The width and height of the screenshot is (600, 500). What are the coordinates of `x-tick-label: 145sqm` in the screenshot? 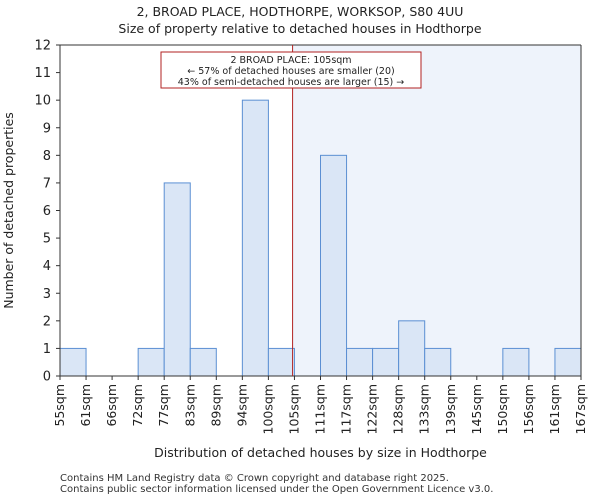 It's located at (476, 409).